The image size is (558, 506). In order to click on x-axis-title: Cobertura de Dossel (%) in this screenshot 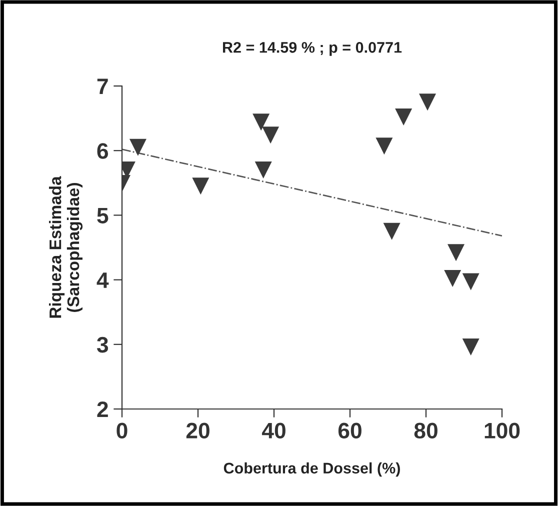, I will do `click(312, 469)`.